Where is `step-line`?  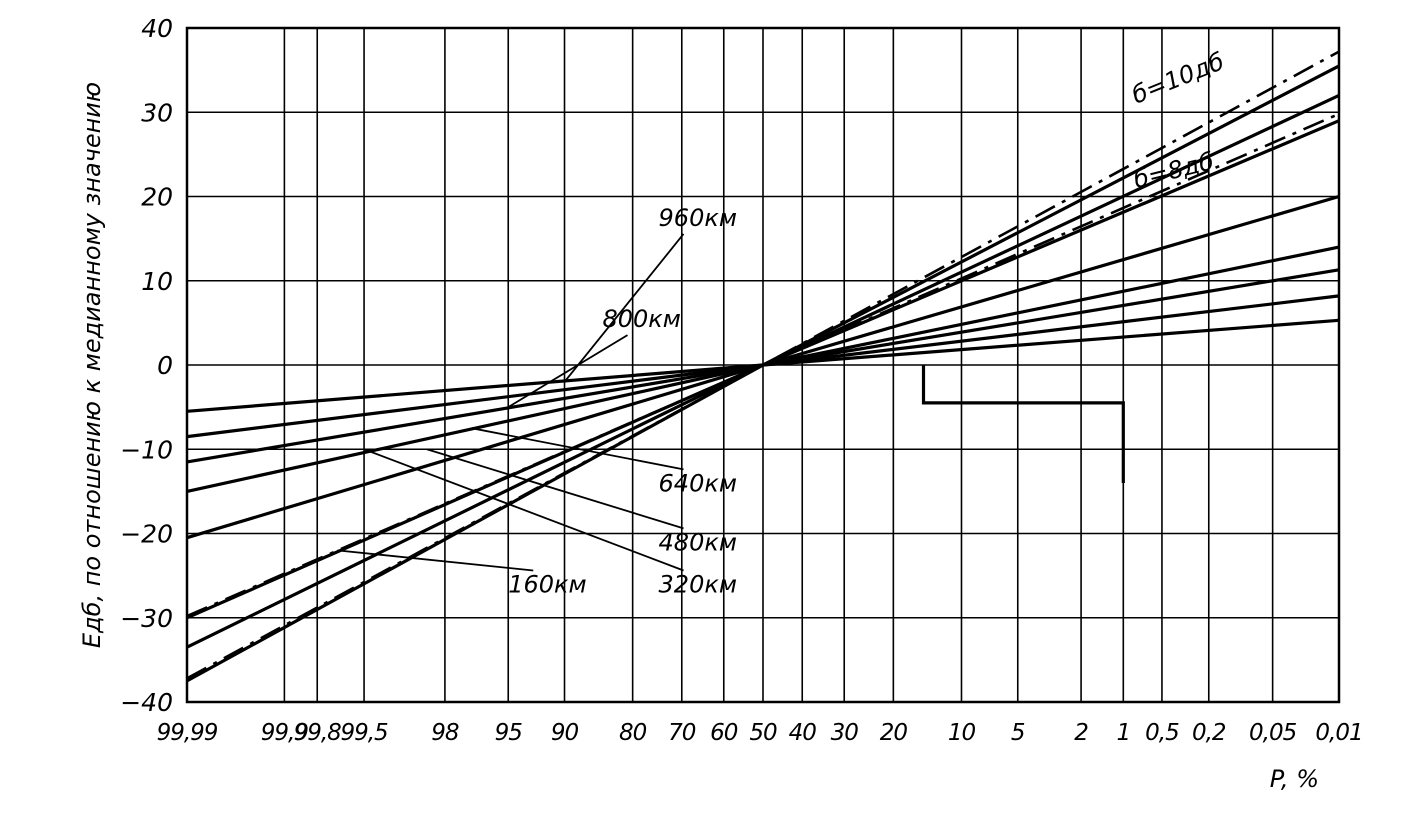
step-line is located at coordinates (1023, 424).